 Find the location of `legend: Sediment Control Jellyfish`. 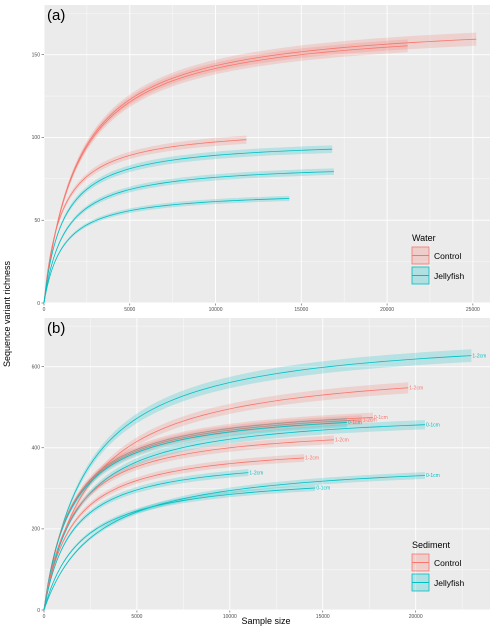

legend: Sediment Control Jellyfish is located at coordinates (438, 566).